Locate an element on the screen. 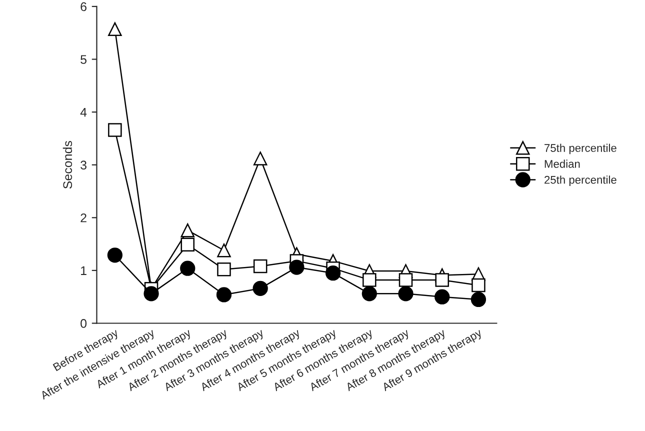 This screenshot has height=431, width=645. y-tick-label: 3 is located at coordinates (83, 165).